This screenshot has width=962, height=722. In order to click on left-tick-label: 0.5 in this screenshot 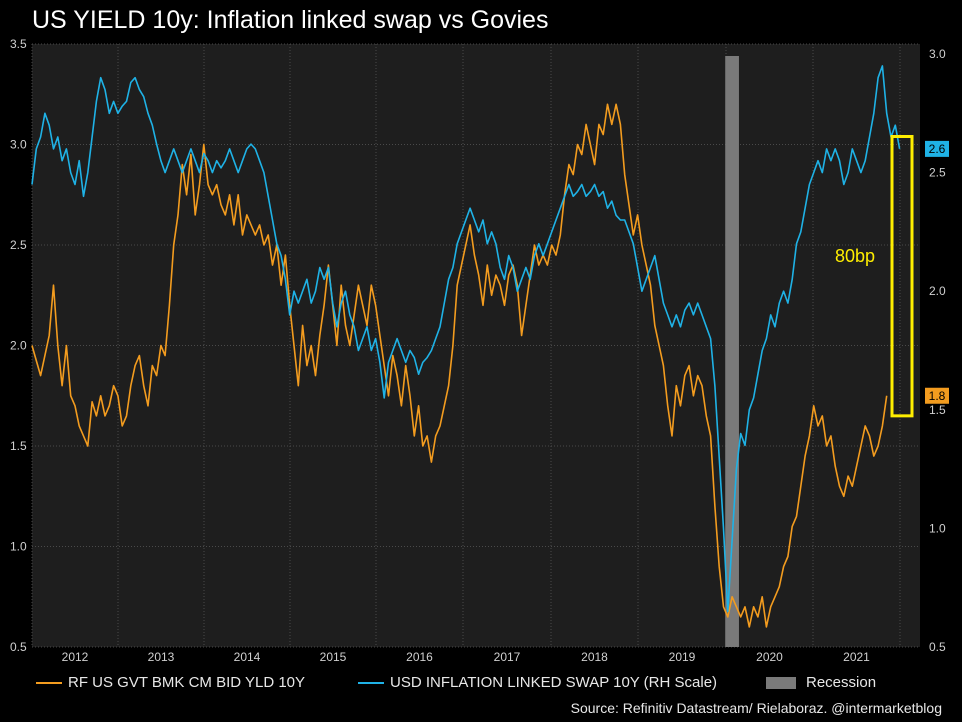, I will do `click(18, 647)`.